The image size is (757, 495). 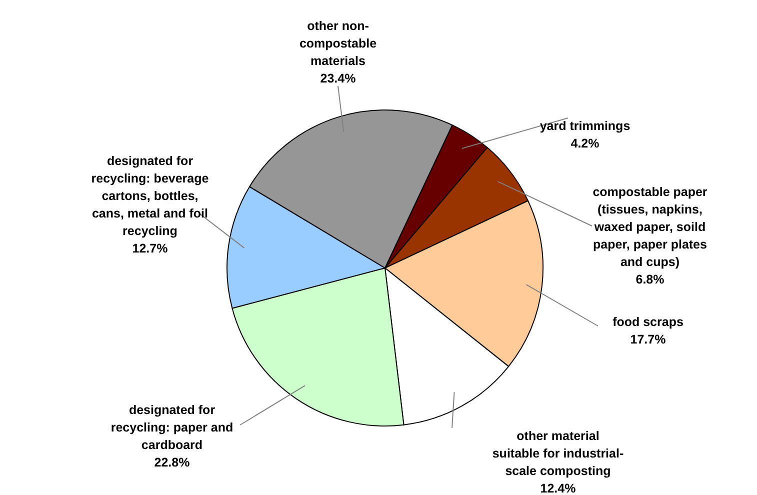 What do you see at coordinates (648, 339) in the screenshot?
I see `data-label: 17.7%` at bounding box center [648, 339].